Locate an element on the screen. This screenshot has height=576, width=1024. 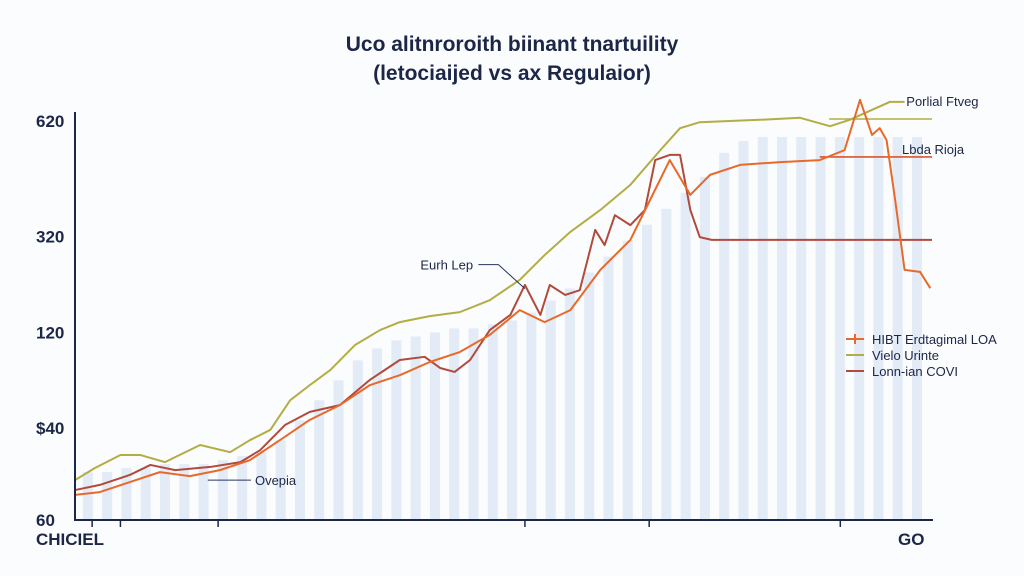
y-tick-label: $40 is located at coordinates (50, 428).